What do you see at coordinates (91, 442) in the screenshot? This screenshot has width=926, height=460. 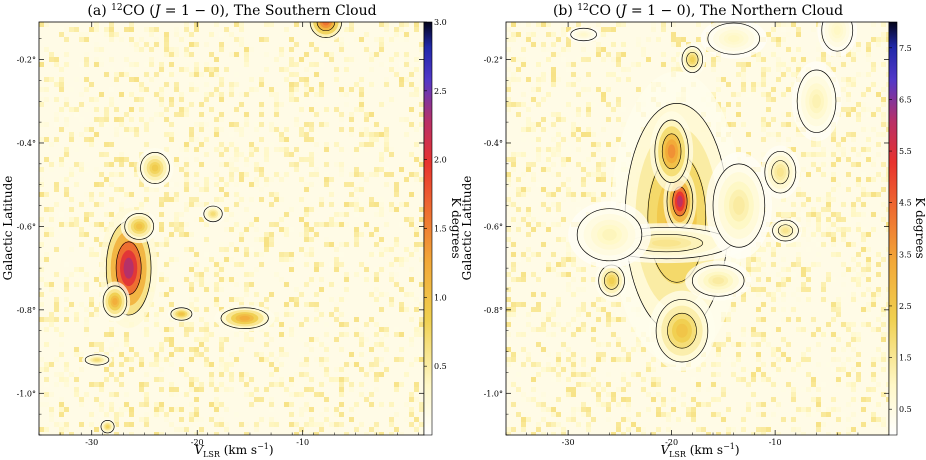 I see `x-tick-label: -30` at bounding box center [91, 442].